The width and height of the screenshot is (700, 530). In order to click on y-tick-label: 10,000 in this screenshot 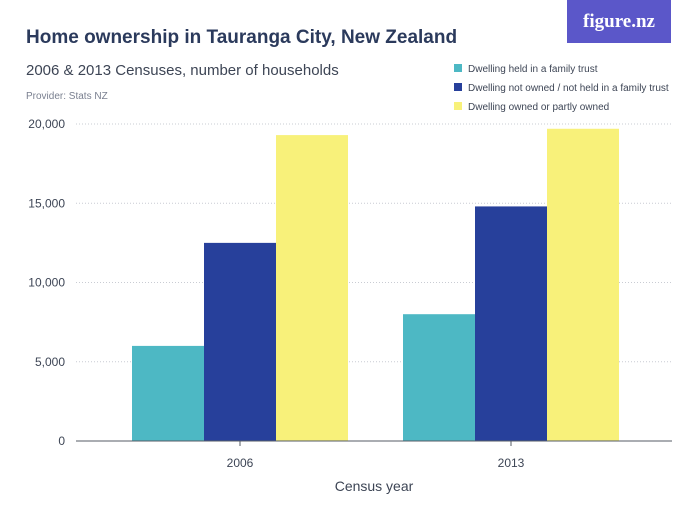, I will do `click(46, 283)`.